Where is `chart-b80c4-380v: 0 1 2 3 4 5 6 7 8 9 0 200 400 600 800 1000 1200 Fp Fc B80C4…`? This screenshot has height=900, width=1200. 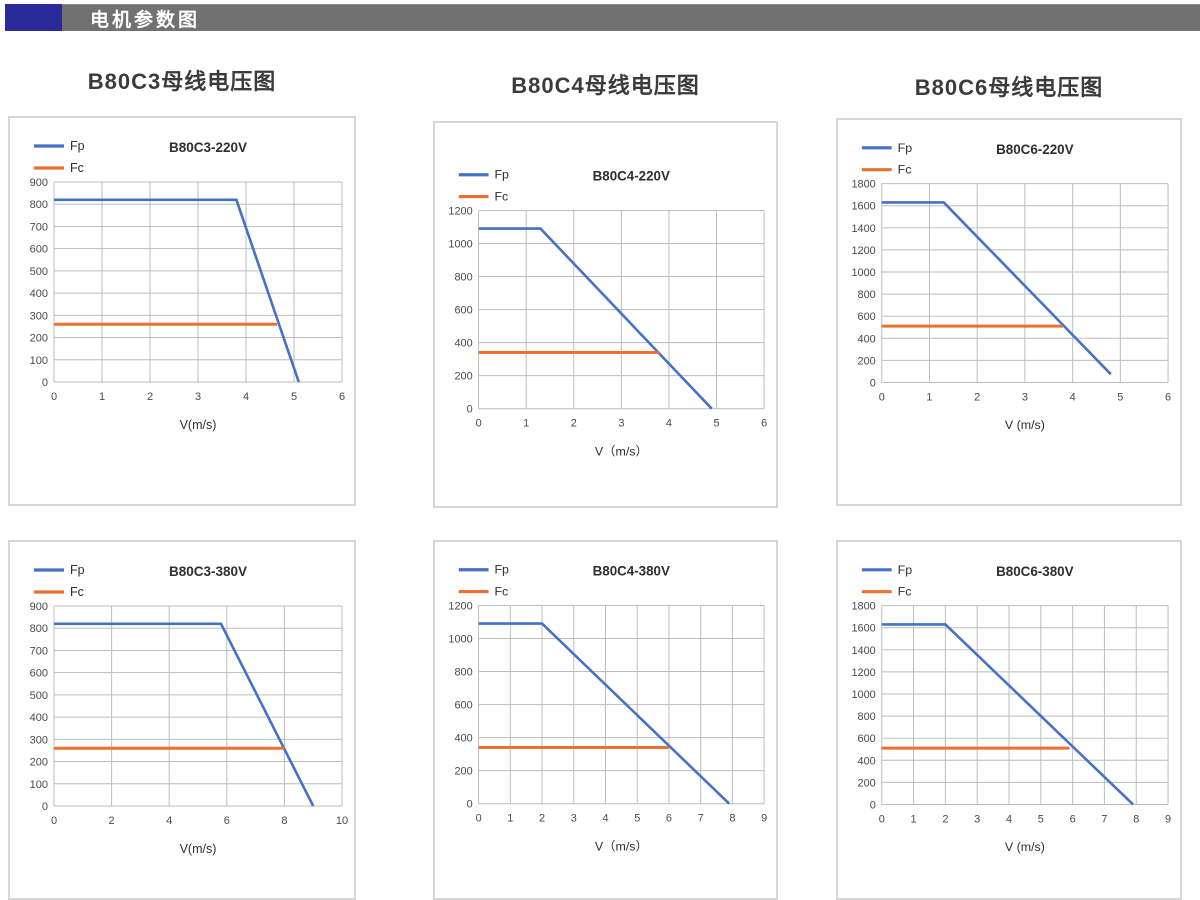 chart-b80c4-380v: 0 1 2 3 4 5 6 7 8 9 0 200 400 600 800 1000 1200 Fp Fc B80C4… is located at coordinates (605, 720).